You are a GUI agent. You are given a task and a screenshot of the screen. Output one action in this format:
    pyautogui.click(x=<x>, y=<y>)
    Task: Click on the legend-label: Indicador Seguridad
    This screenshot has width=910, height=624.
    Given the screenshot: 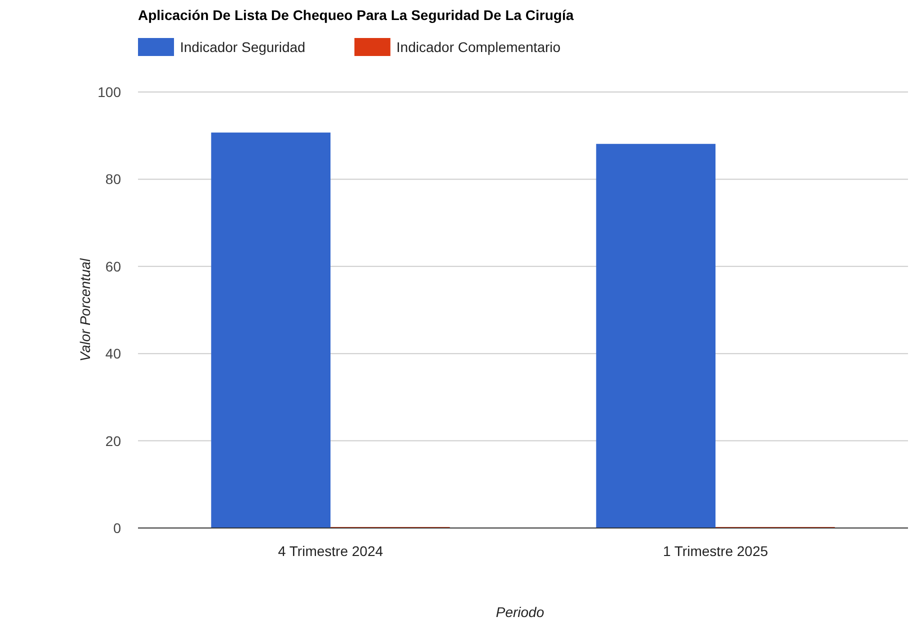 What is the action you would take?
    pyautogui.click(x=243, y=47)
    